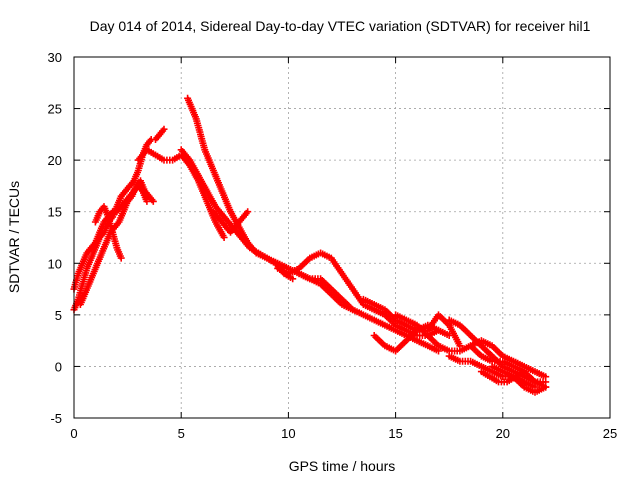 The image size is (640, 480). Describe the element at coordinates (610, 433) in the screenshot. I see `x-tick-label: 25` at that location.